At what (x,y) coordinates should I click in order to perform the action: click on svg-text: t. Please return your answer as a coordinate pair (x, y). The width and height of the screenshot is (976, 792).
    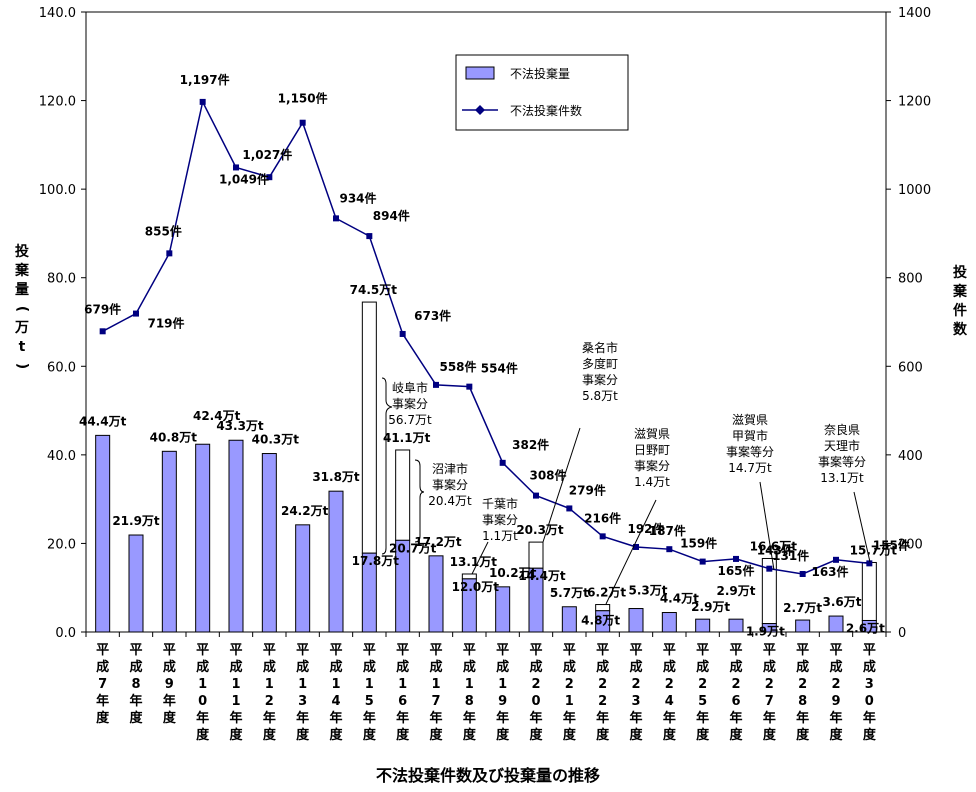
    Looking at the image, I should click on (22, 347).